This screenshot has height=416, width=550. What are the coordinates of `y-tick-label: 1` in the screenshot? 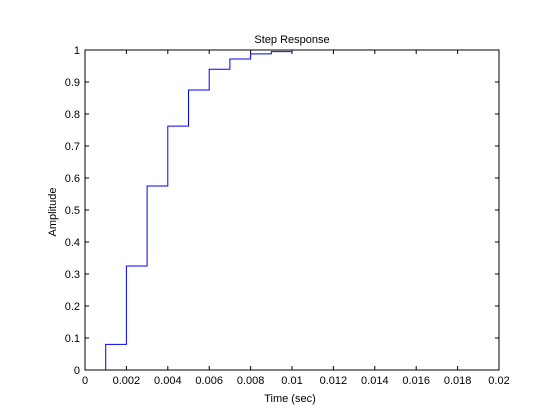 It's located at (77, 51).